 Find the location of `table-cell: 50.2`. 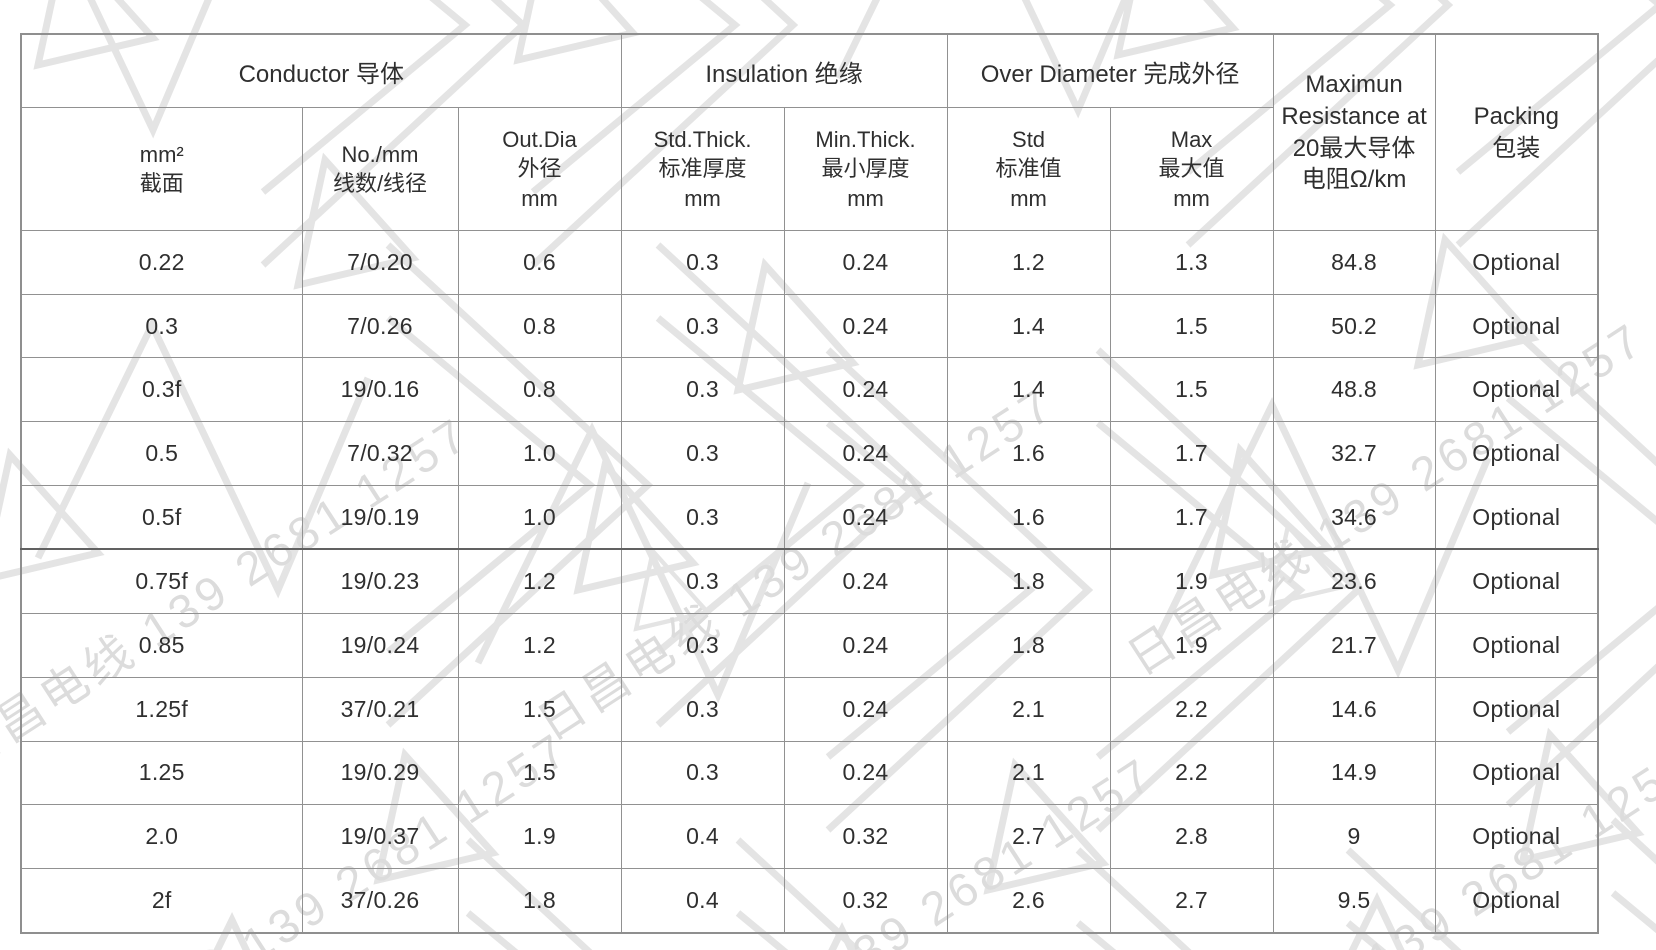

table-cell: 50.2 is located at coordinates (1354, 326).